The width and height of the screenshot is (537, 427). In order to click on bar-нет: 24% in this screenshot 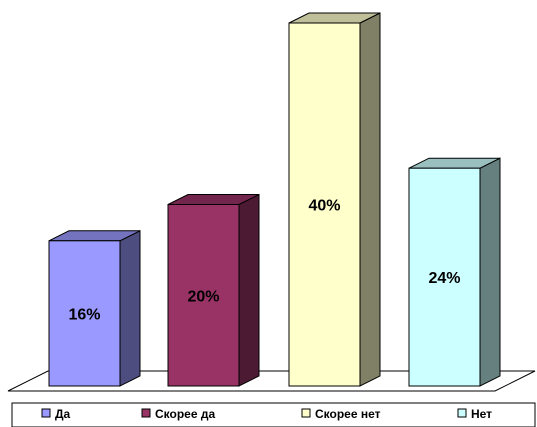, I will do `click(454, 272)`.